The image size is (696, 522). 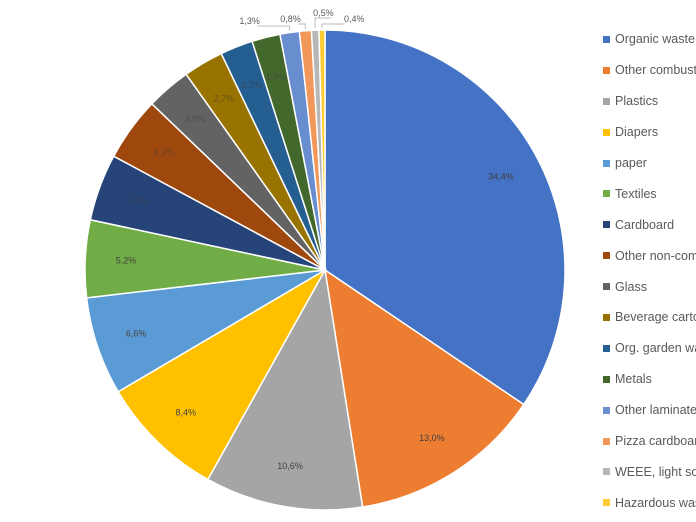 I want to click on data-label: 6,6%, so click(x=136, y=333).